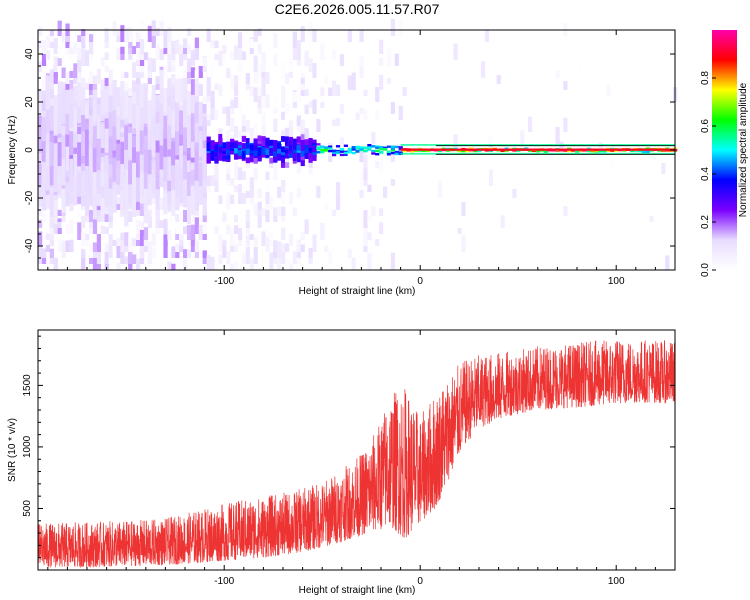 This screenshot has width=750, height=600. What do you see at coordinates (705, 174) in the screenshot?
I see `colorbar-tick-label: 0.4` at bounding box center [705, 174].